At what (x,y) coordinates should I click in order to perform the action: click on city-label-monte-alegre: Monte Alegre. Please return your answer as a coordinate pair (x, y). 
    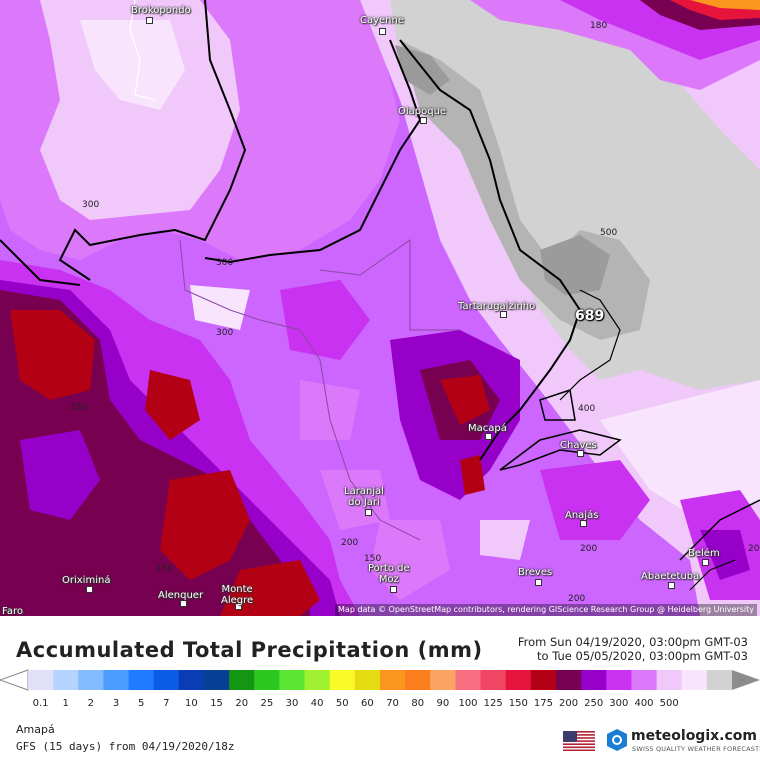
    Looking at the image, I should click on (237, 595).